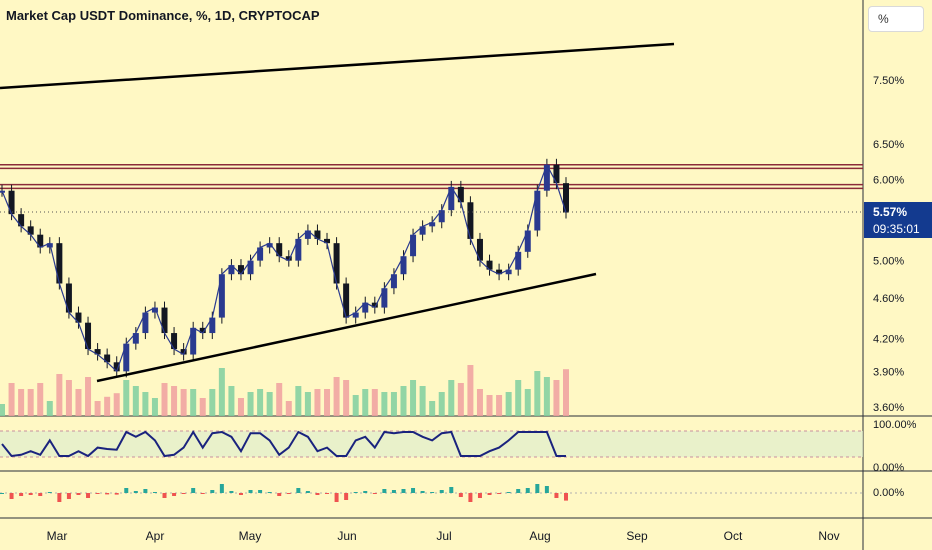  Describe the element at coordinates (431, 177) in the screenshot. I see `horizontal-levels` at that location.